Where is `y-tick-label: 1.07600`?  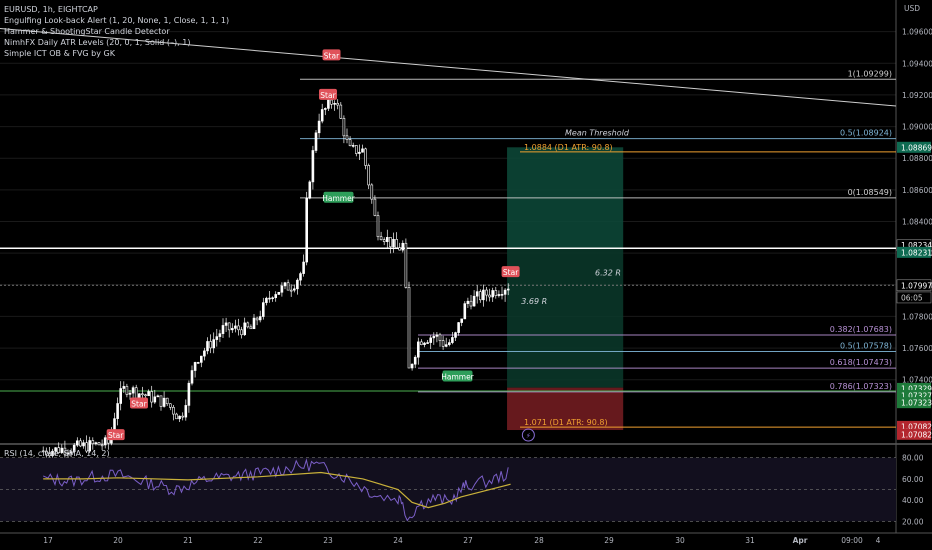
y-tick-label: 1.07600 is located at coordinates (917, 348).